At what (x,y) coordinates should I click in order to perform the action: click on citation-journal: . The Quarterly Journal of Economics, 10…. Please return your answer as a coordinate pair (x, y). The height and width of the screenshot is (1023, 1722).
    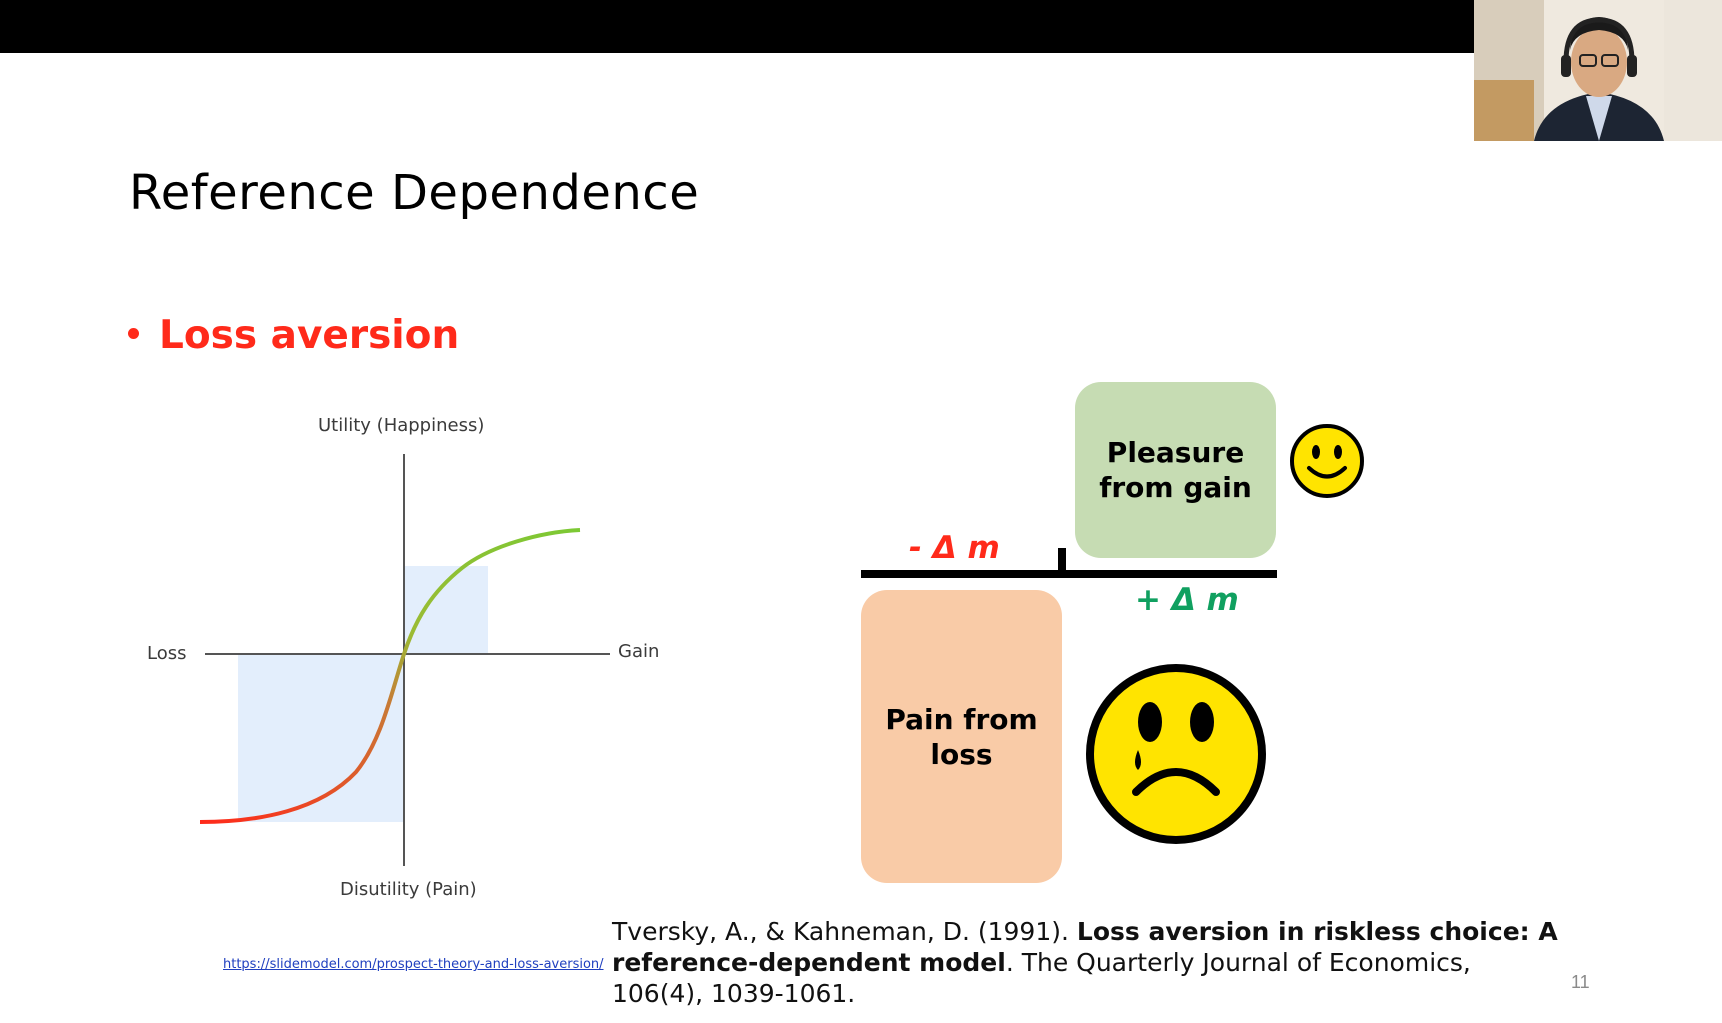
    Looking at the image, I should click on (1041, 978).